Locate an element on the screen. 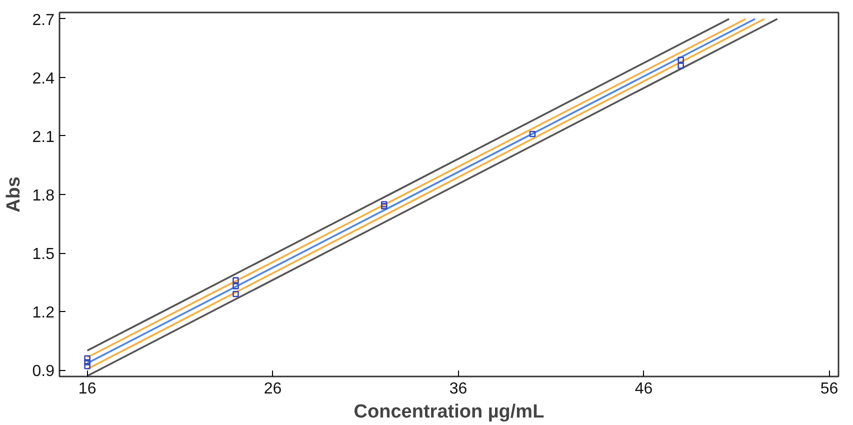  x-tick-label: 56 is located at coordinates (829, 389).